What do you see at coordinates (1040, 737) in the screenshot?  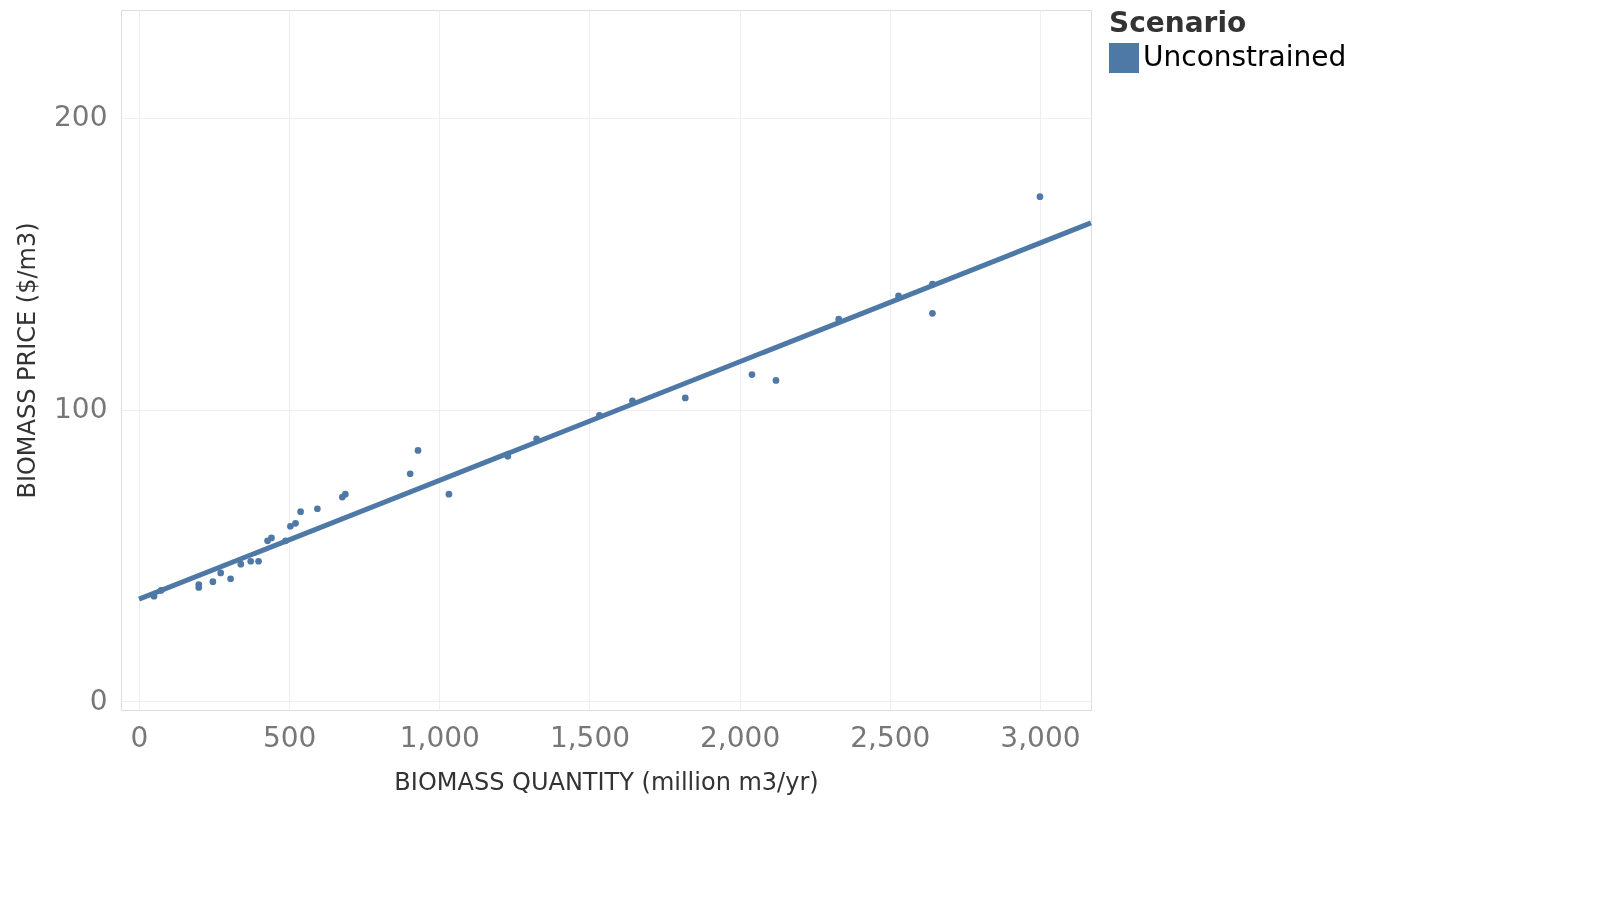 I see `x-tick-label: 3,000` at bounding box center [1040, 737].